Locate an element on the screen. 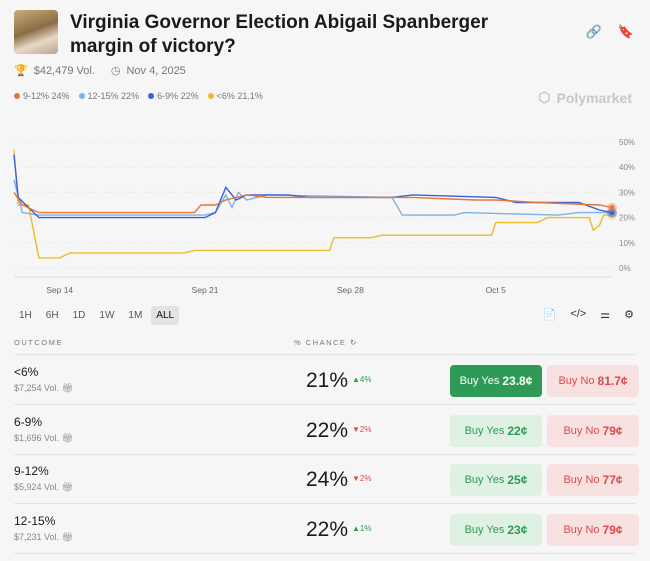 Image resolution: width=650 pixels, height=561 pixels. legend-label: 12-15% 22% is located at coordinates (113, 96).